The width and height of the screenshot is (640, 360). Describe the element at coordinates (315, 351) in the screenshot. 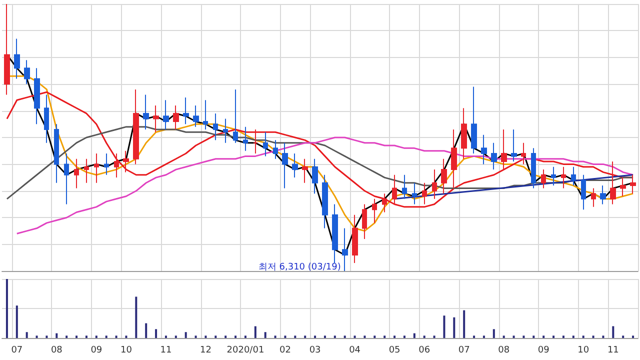

I see `x-tick-label: 03` at that location.